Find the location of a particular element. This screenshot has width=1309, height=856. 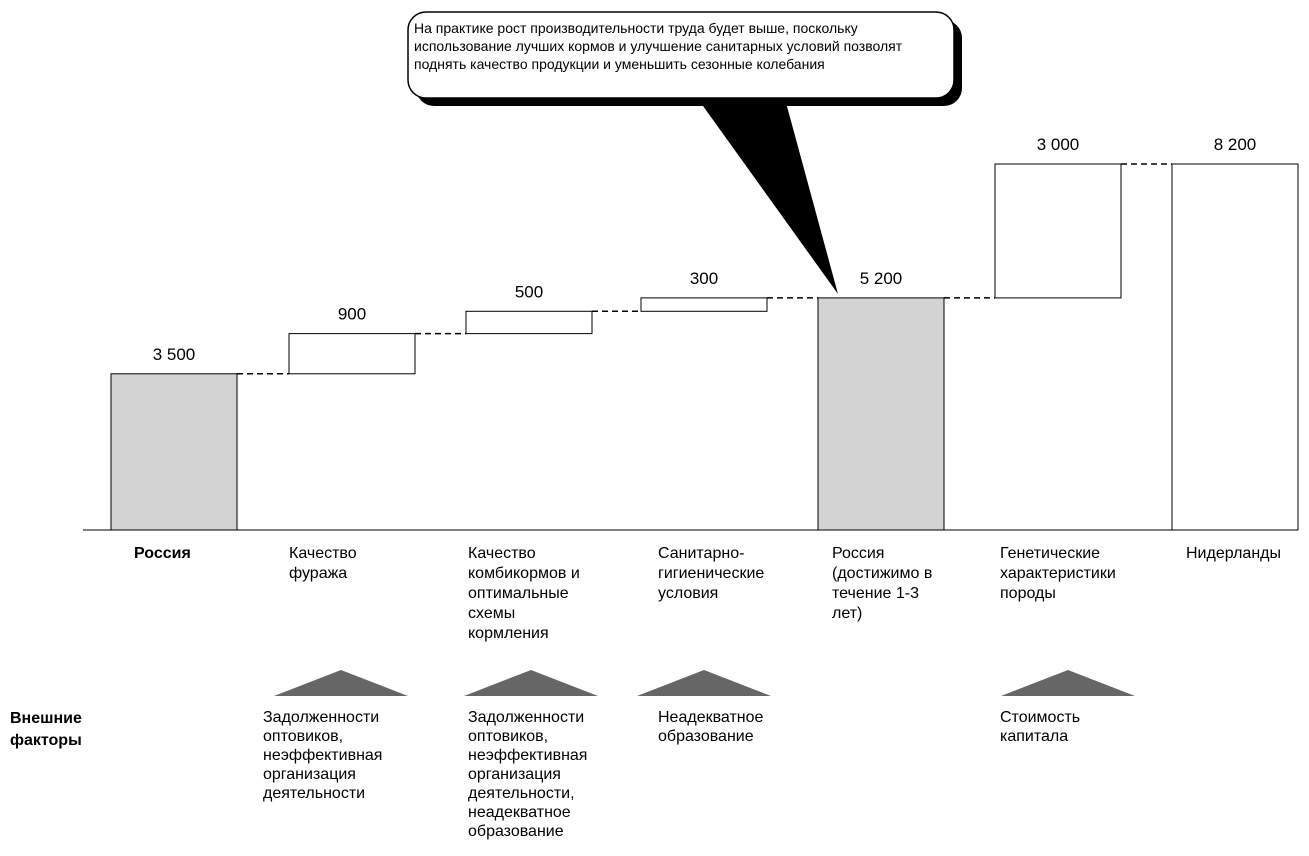

value-label-5: 3 000 is located at coordinates (1058, 144).